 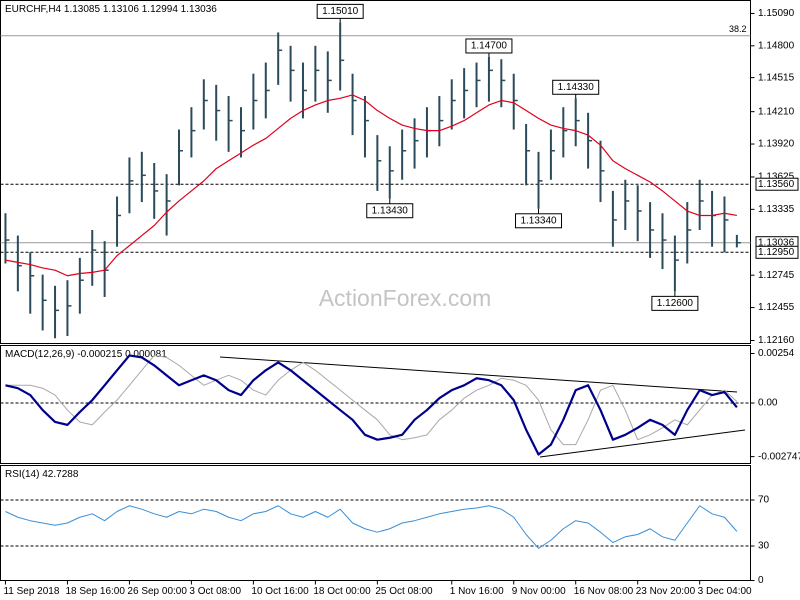 I want to click on x-tick-label: 23 Nov 20:00, so click(x=666, y=591).